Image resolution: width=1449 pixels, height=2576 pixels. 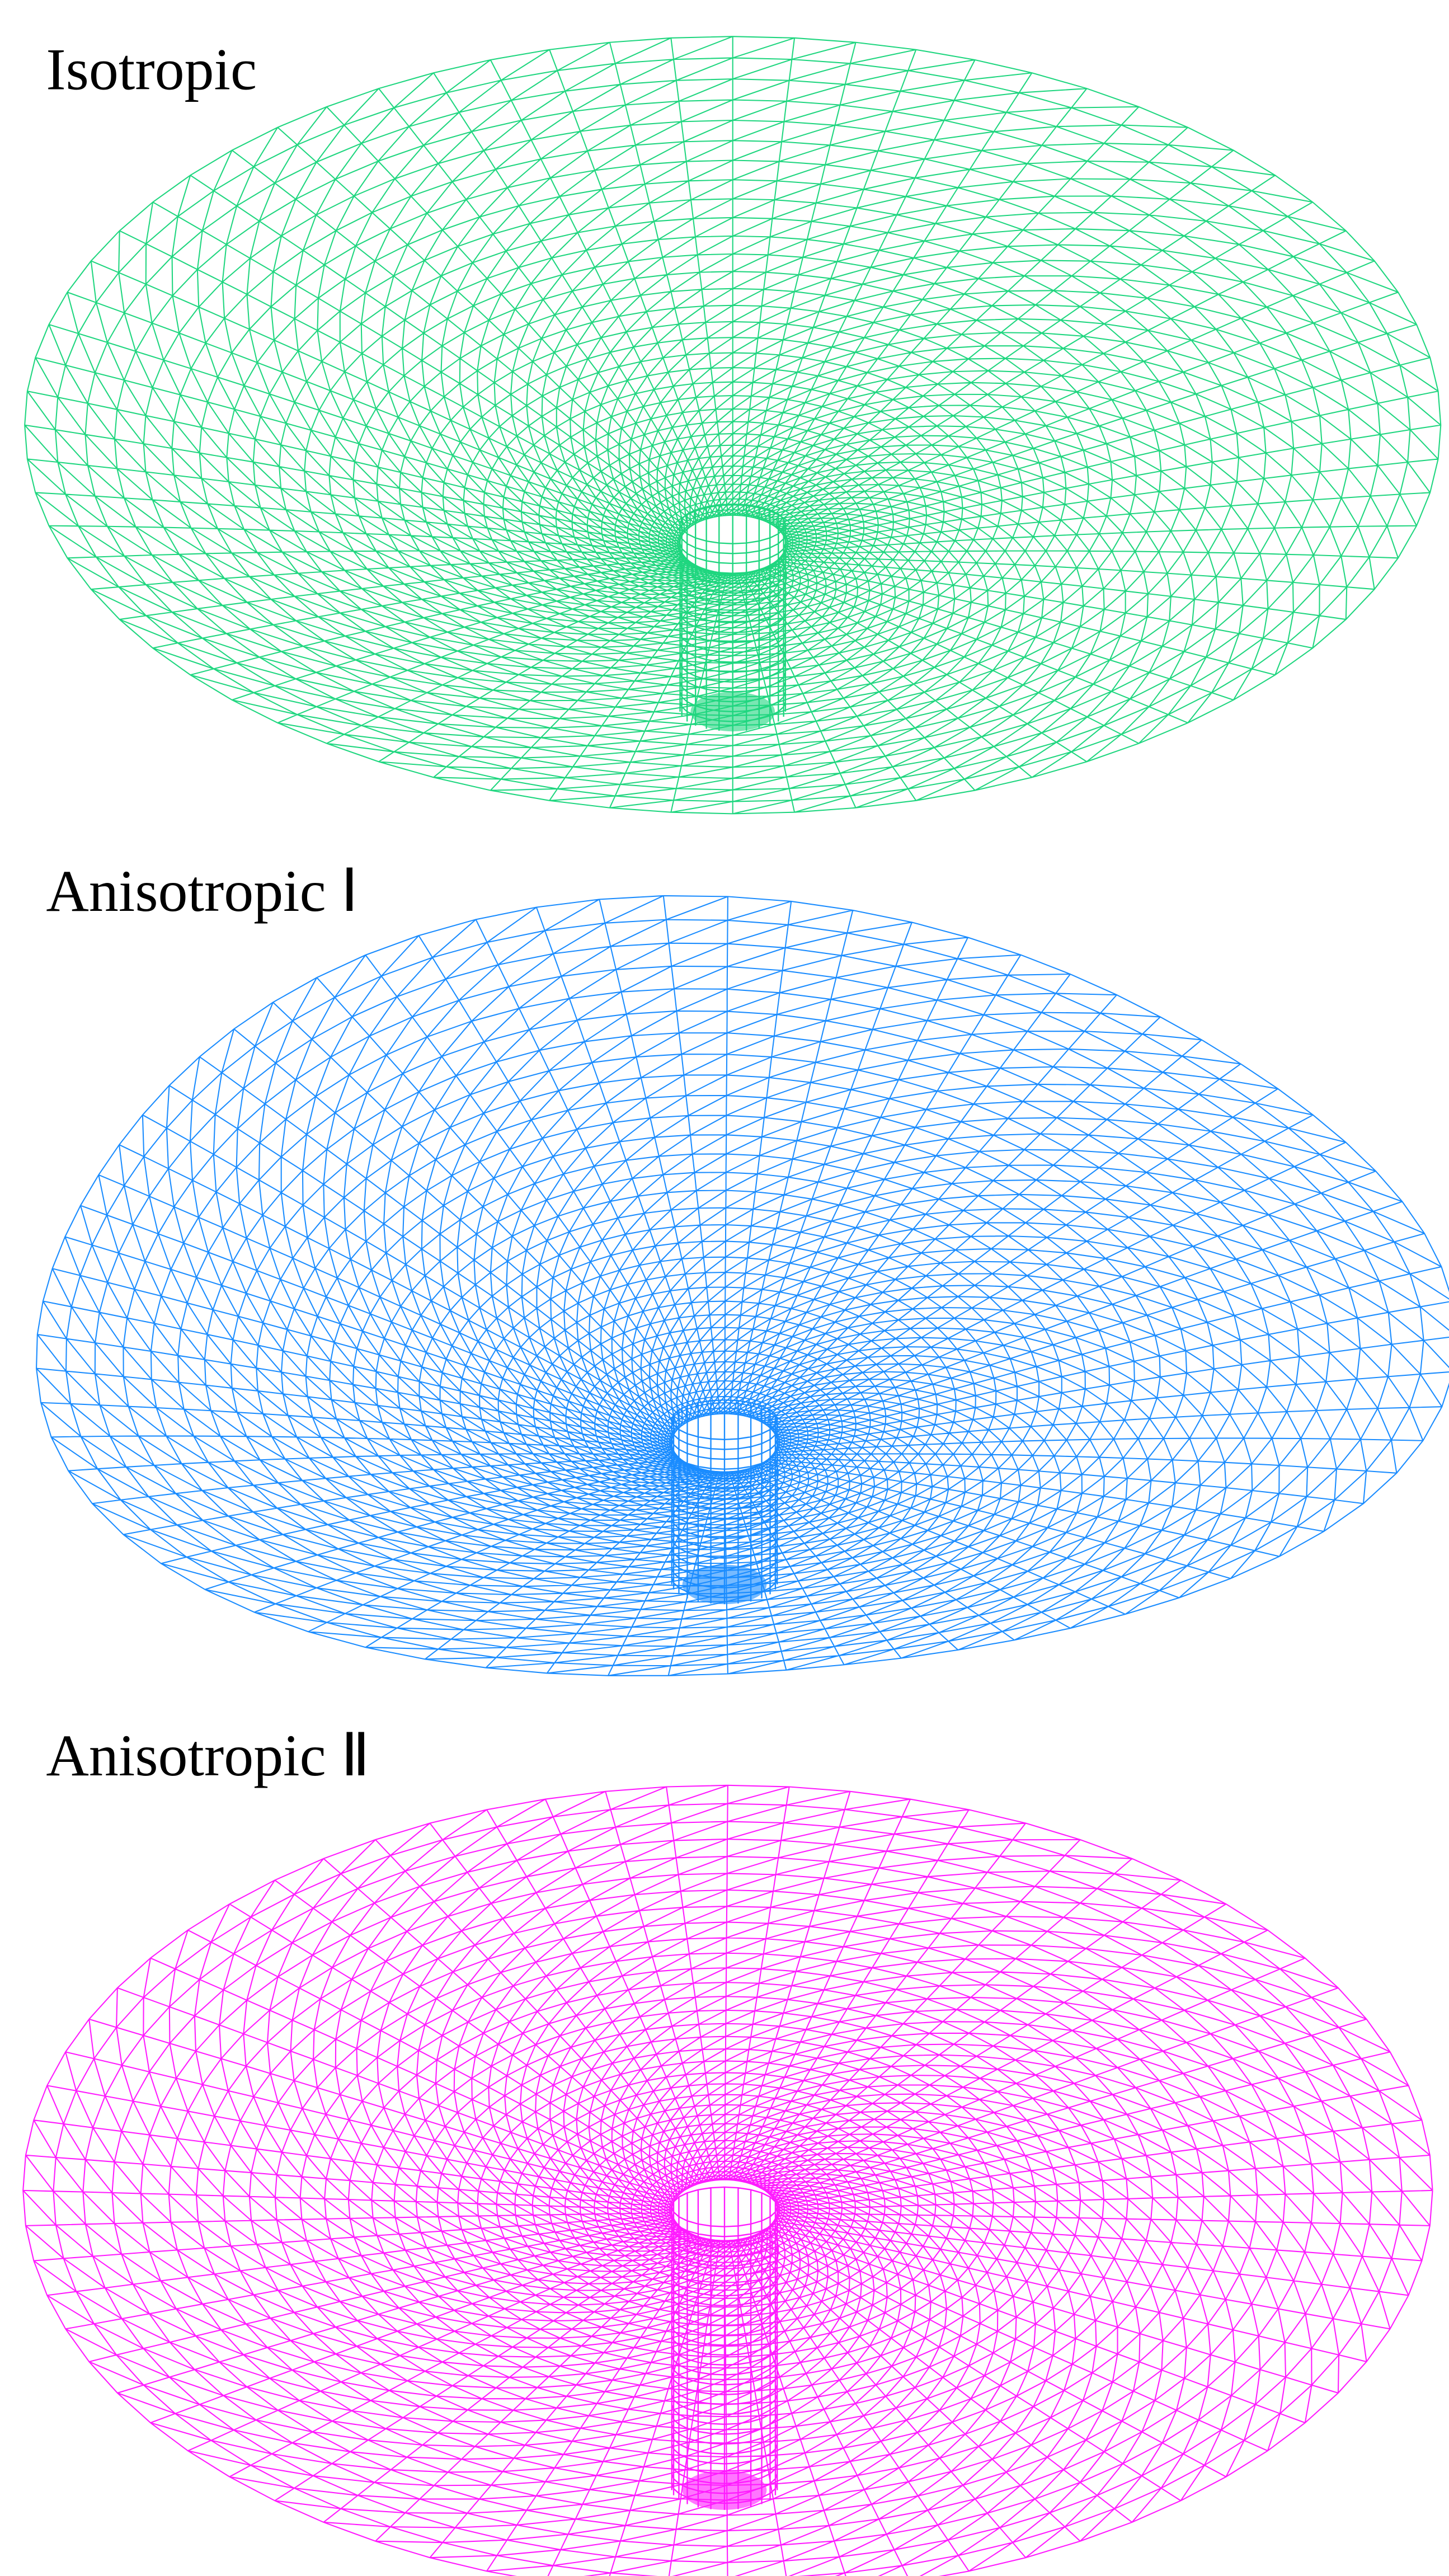 What do you see at coordinates (151, 69) in the screenshot?
I see `panel-label: Isotropic` at bounding box center [151, 69].